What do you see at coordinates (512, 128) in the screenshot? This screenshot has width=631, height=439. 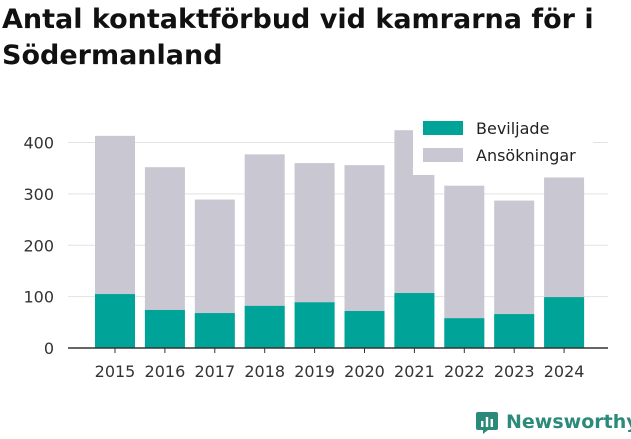 I see `legend-label-beviljade: Beviljade` at bounding box center [512, 128].